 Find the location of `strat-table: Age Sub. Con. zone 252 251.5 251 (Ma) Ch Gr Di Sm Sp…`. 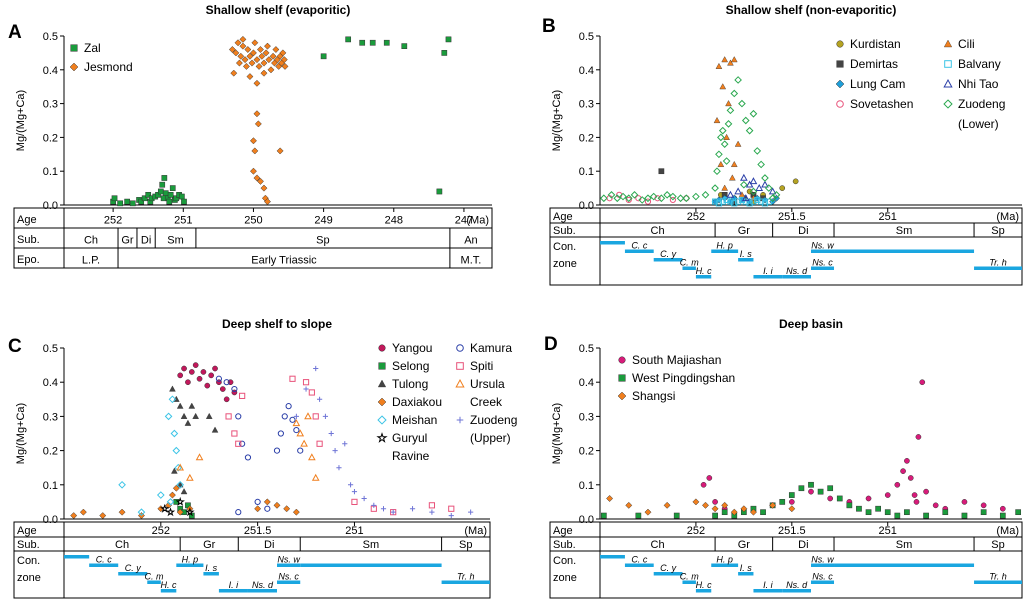

strat-table: Age Sub. Con. zone 252 251.5 251 (Ma) Ch Gr Di Sm Sp… is located at coordinates (252, 560).